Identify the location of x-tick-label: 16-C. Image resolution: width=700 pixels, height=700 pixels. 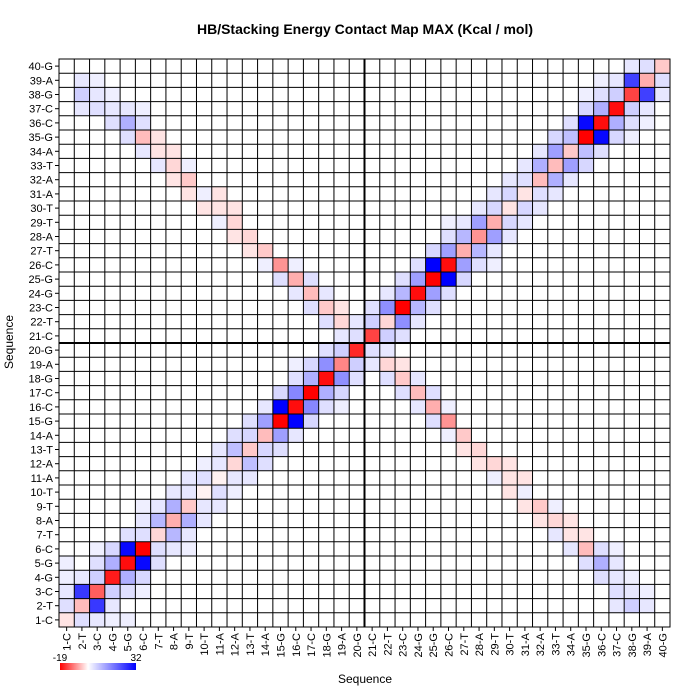
(297, 645).